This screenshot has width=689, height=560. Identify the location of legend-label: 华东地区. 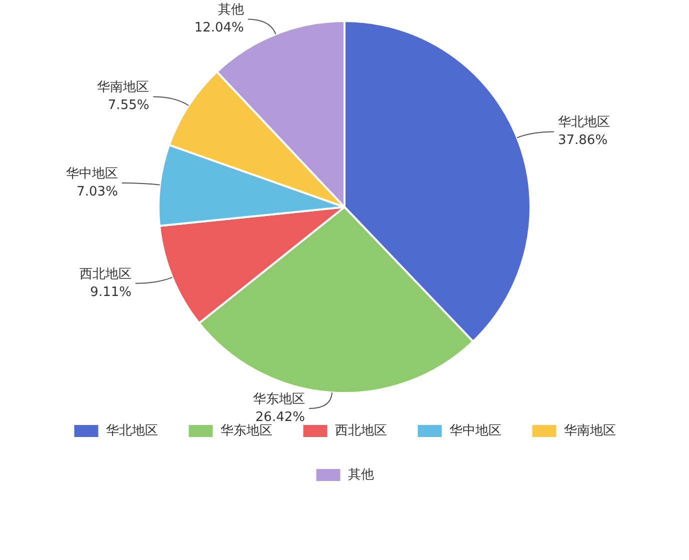
(246, 430).